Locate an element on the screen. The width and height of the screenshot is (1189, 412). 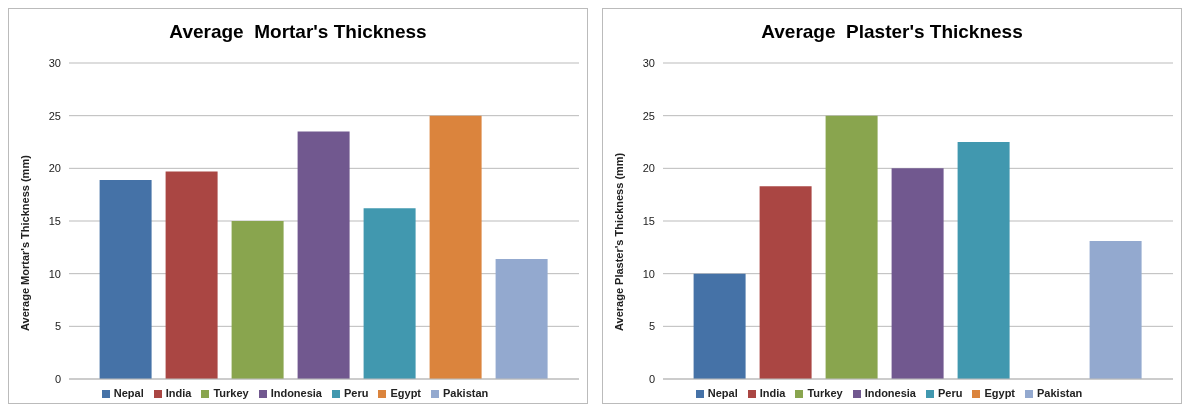
chart-title: Average Plaster's Thickness is located at coordinates (892, 32).